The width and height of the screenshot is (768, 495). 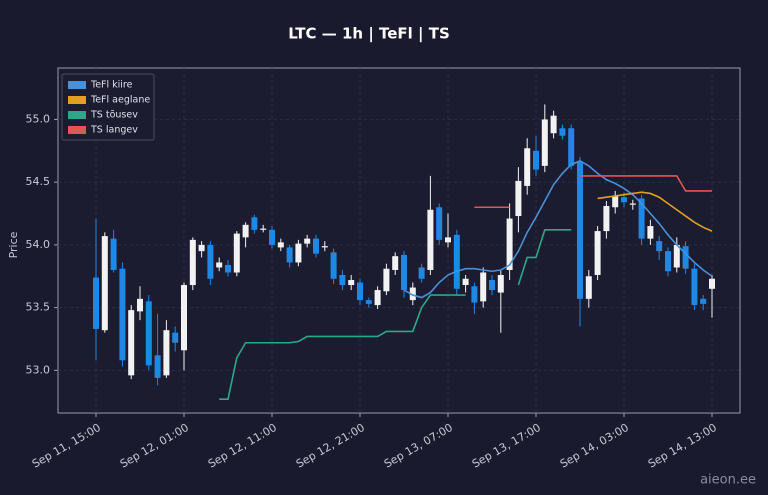 I want to click on y-tick-label: 53.5, so click(x=38, y=307).